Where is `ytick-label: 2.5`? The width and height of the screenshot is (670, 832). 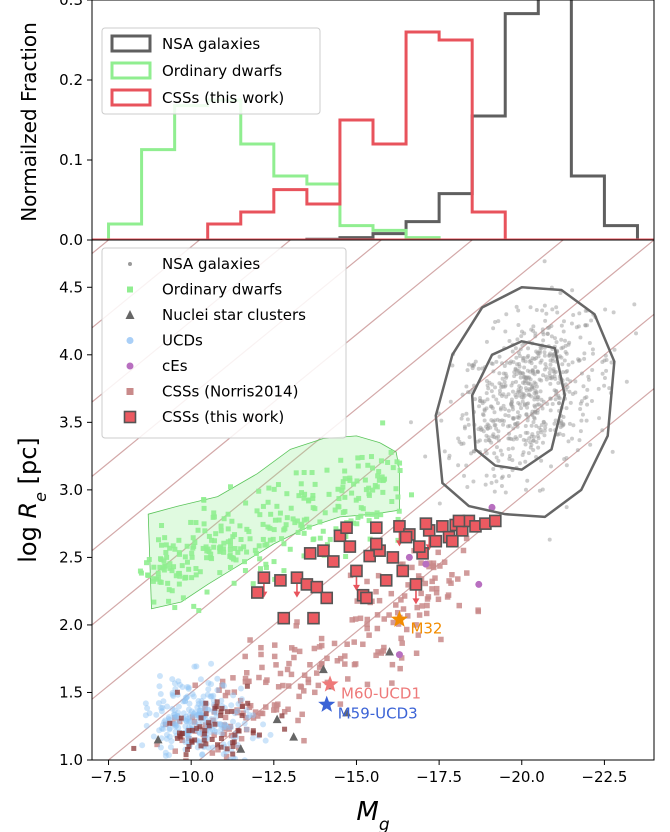
ytick-label: 2.5 is located at coordinates (71, 557).